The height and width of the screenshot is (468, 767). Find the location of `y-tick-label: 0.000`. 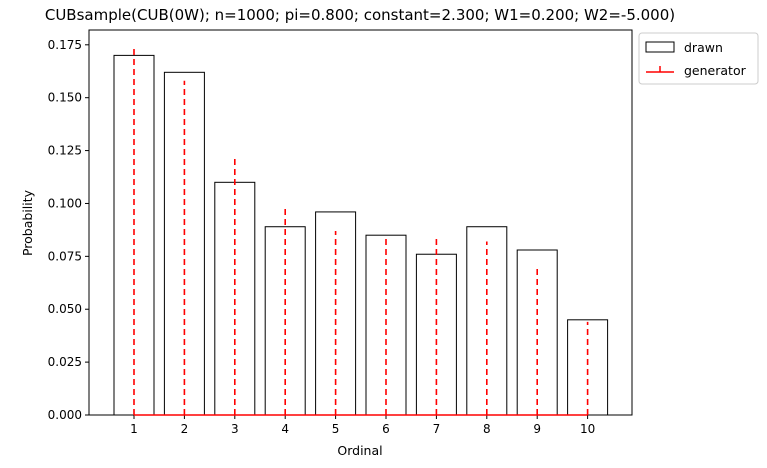

y-tick-label: 0.000 is located at coordinates (65, 415).